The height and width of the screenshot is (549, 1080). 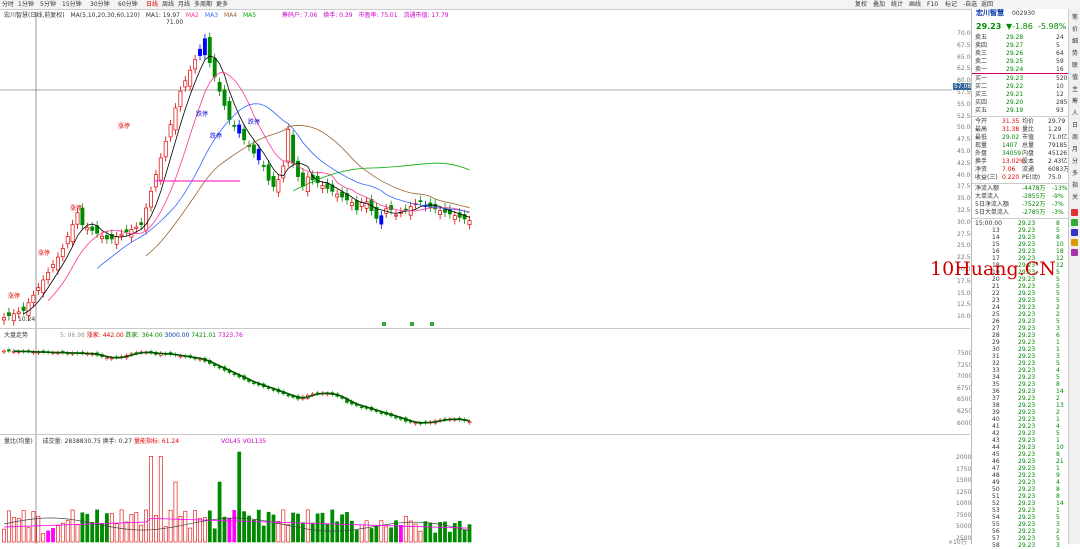 I want to click on side-tab: 分, so click(x=1074, y=161).